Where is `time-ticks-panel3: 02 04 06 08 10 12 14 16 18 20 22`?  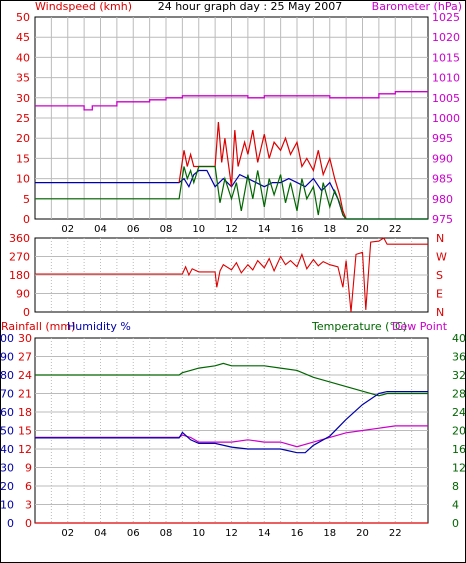 time-ticks-panel3: 02 04 06 08 10 12 14 16 18 20 22 is located at coordinates (231, 533).